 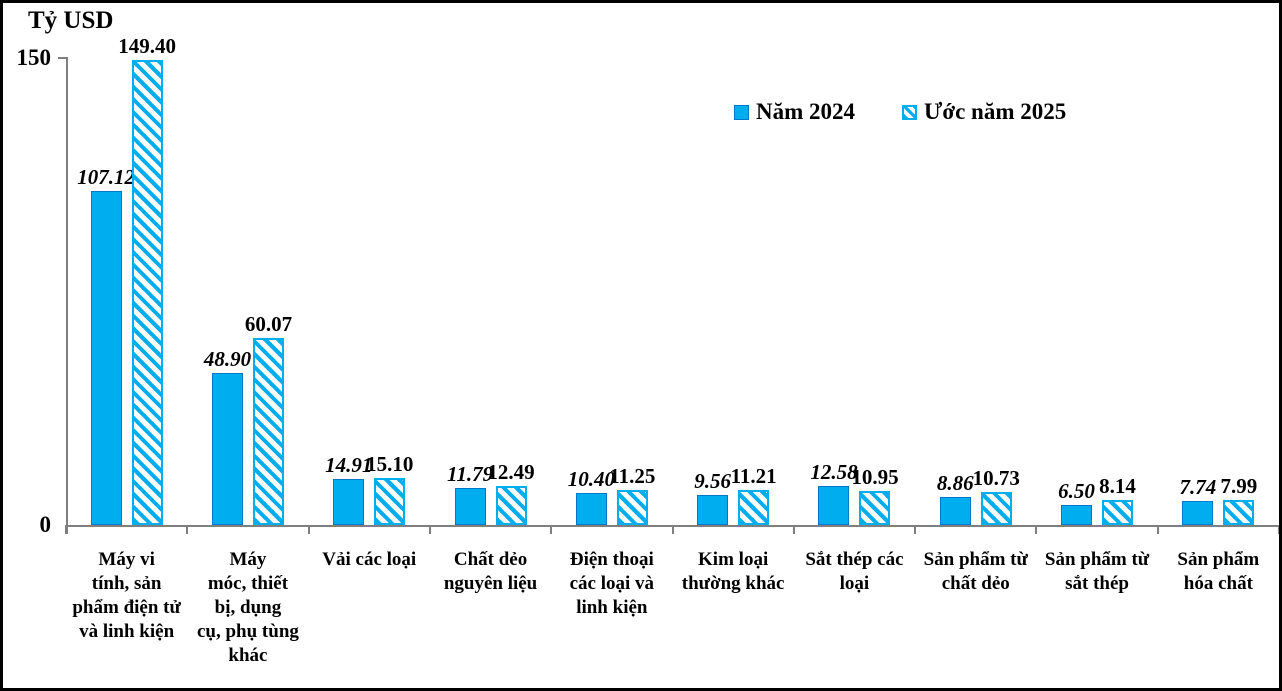 What do you see at coordinates (511, 472) in the screenshot?
I see `value-label-2025: 12.49` at bounding box center [511, 472].